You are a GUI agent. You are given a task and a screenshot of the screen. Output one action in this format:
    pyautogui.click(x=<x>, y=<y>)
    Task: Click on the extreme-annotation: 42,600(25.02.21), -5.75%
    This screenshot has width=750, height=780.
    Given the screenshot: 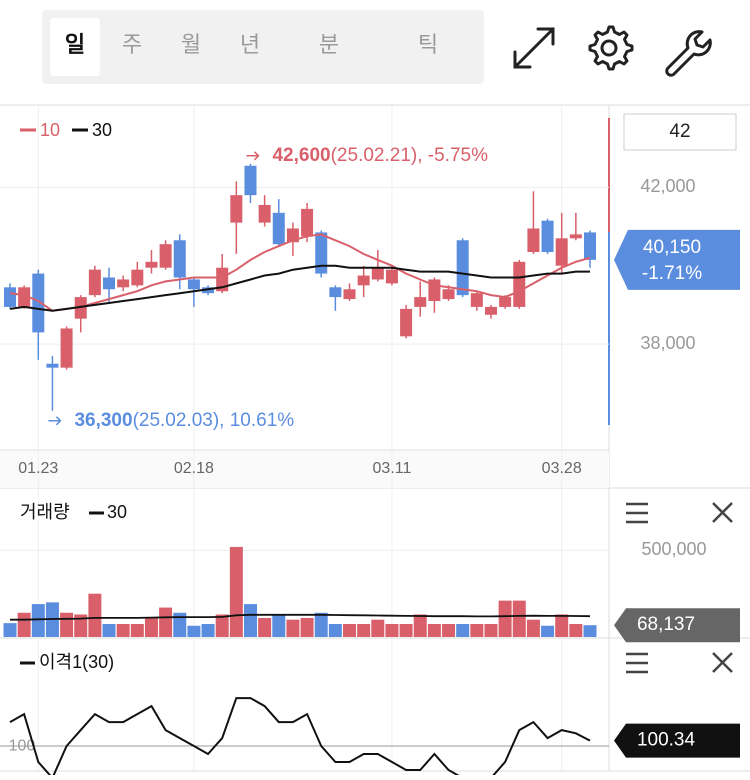 What is the action you would take?
    pyautogui.click(x=380, y=155)
    